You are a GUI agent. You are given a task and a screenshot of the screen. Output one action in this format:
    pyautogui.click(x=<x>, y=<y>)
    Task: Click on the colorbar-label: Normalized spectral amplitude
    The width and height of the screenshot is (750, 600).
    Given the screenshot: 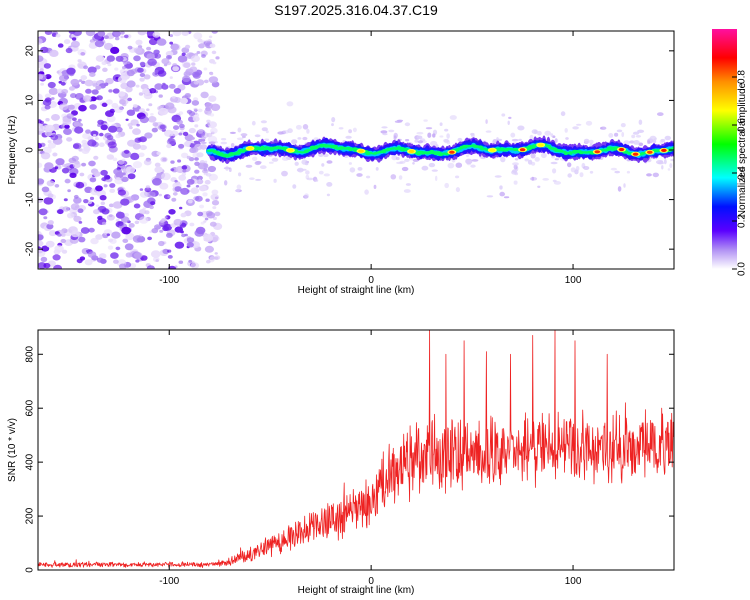 What is the action you would take?
    pyautogui.click(x=742, y=149)
    